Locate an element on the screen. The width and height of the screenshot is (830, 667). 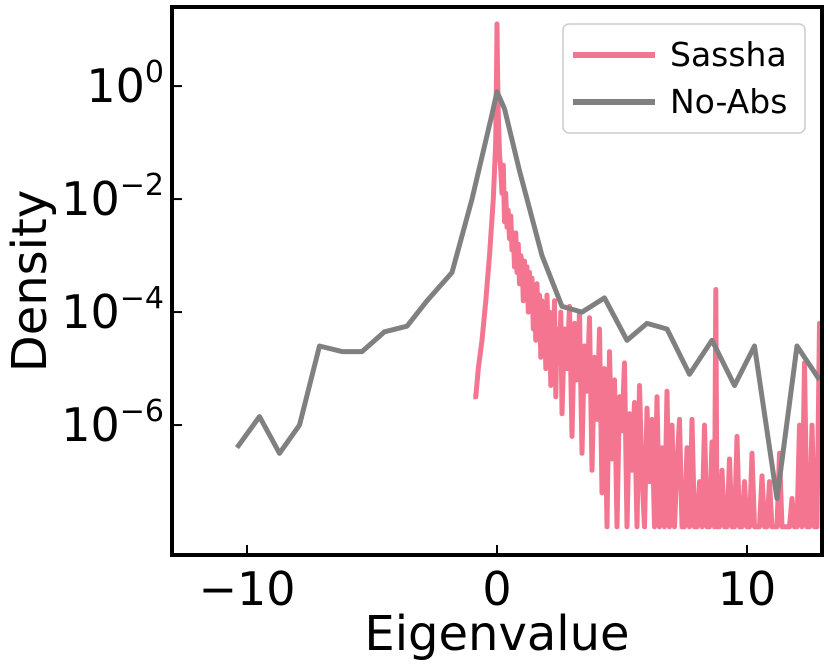
legend-label-no-abs: No-Abs is located at coordinates (728, 101).